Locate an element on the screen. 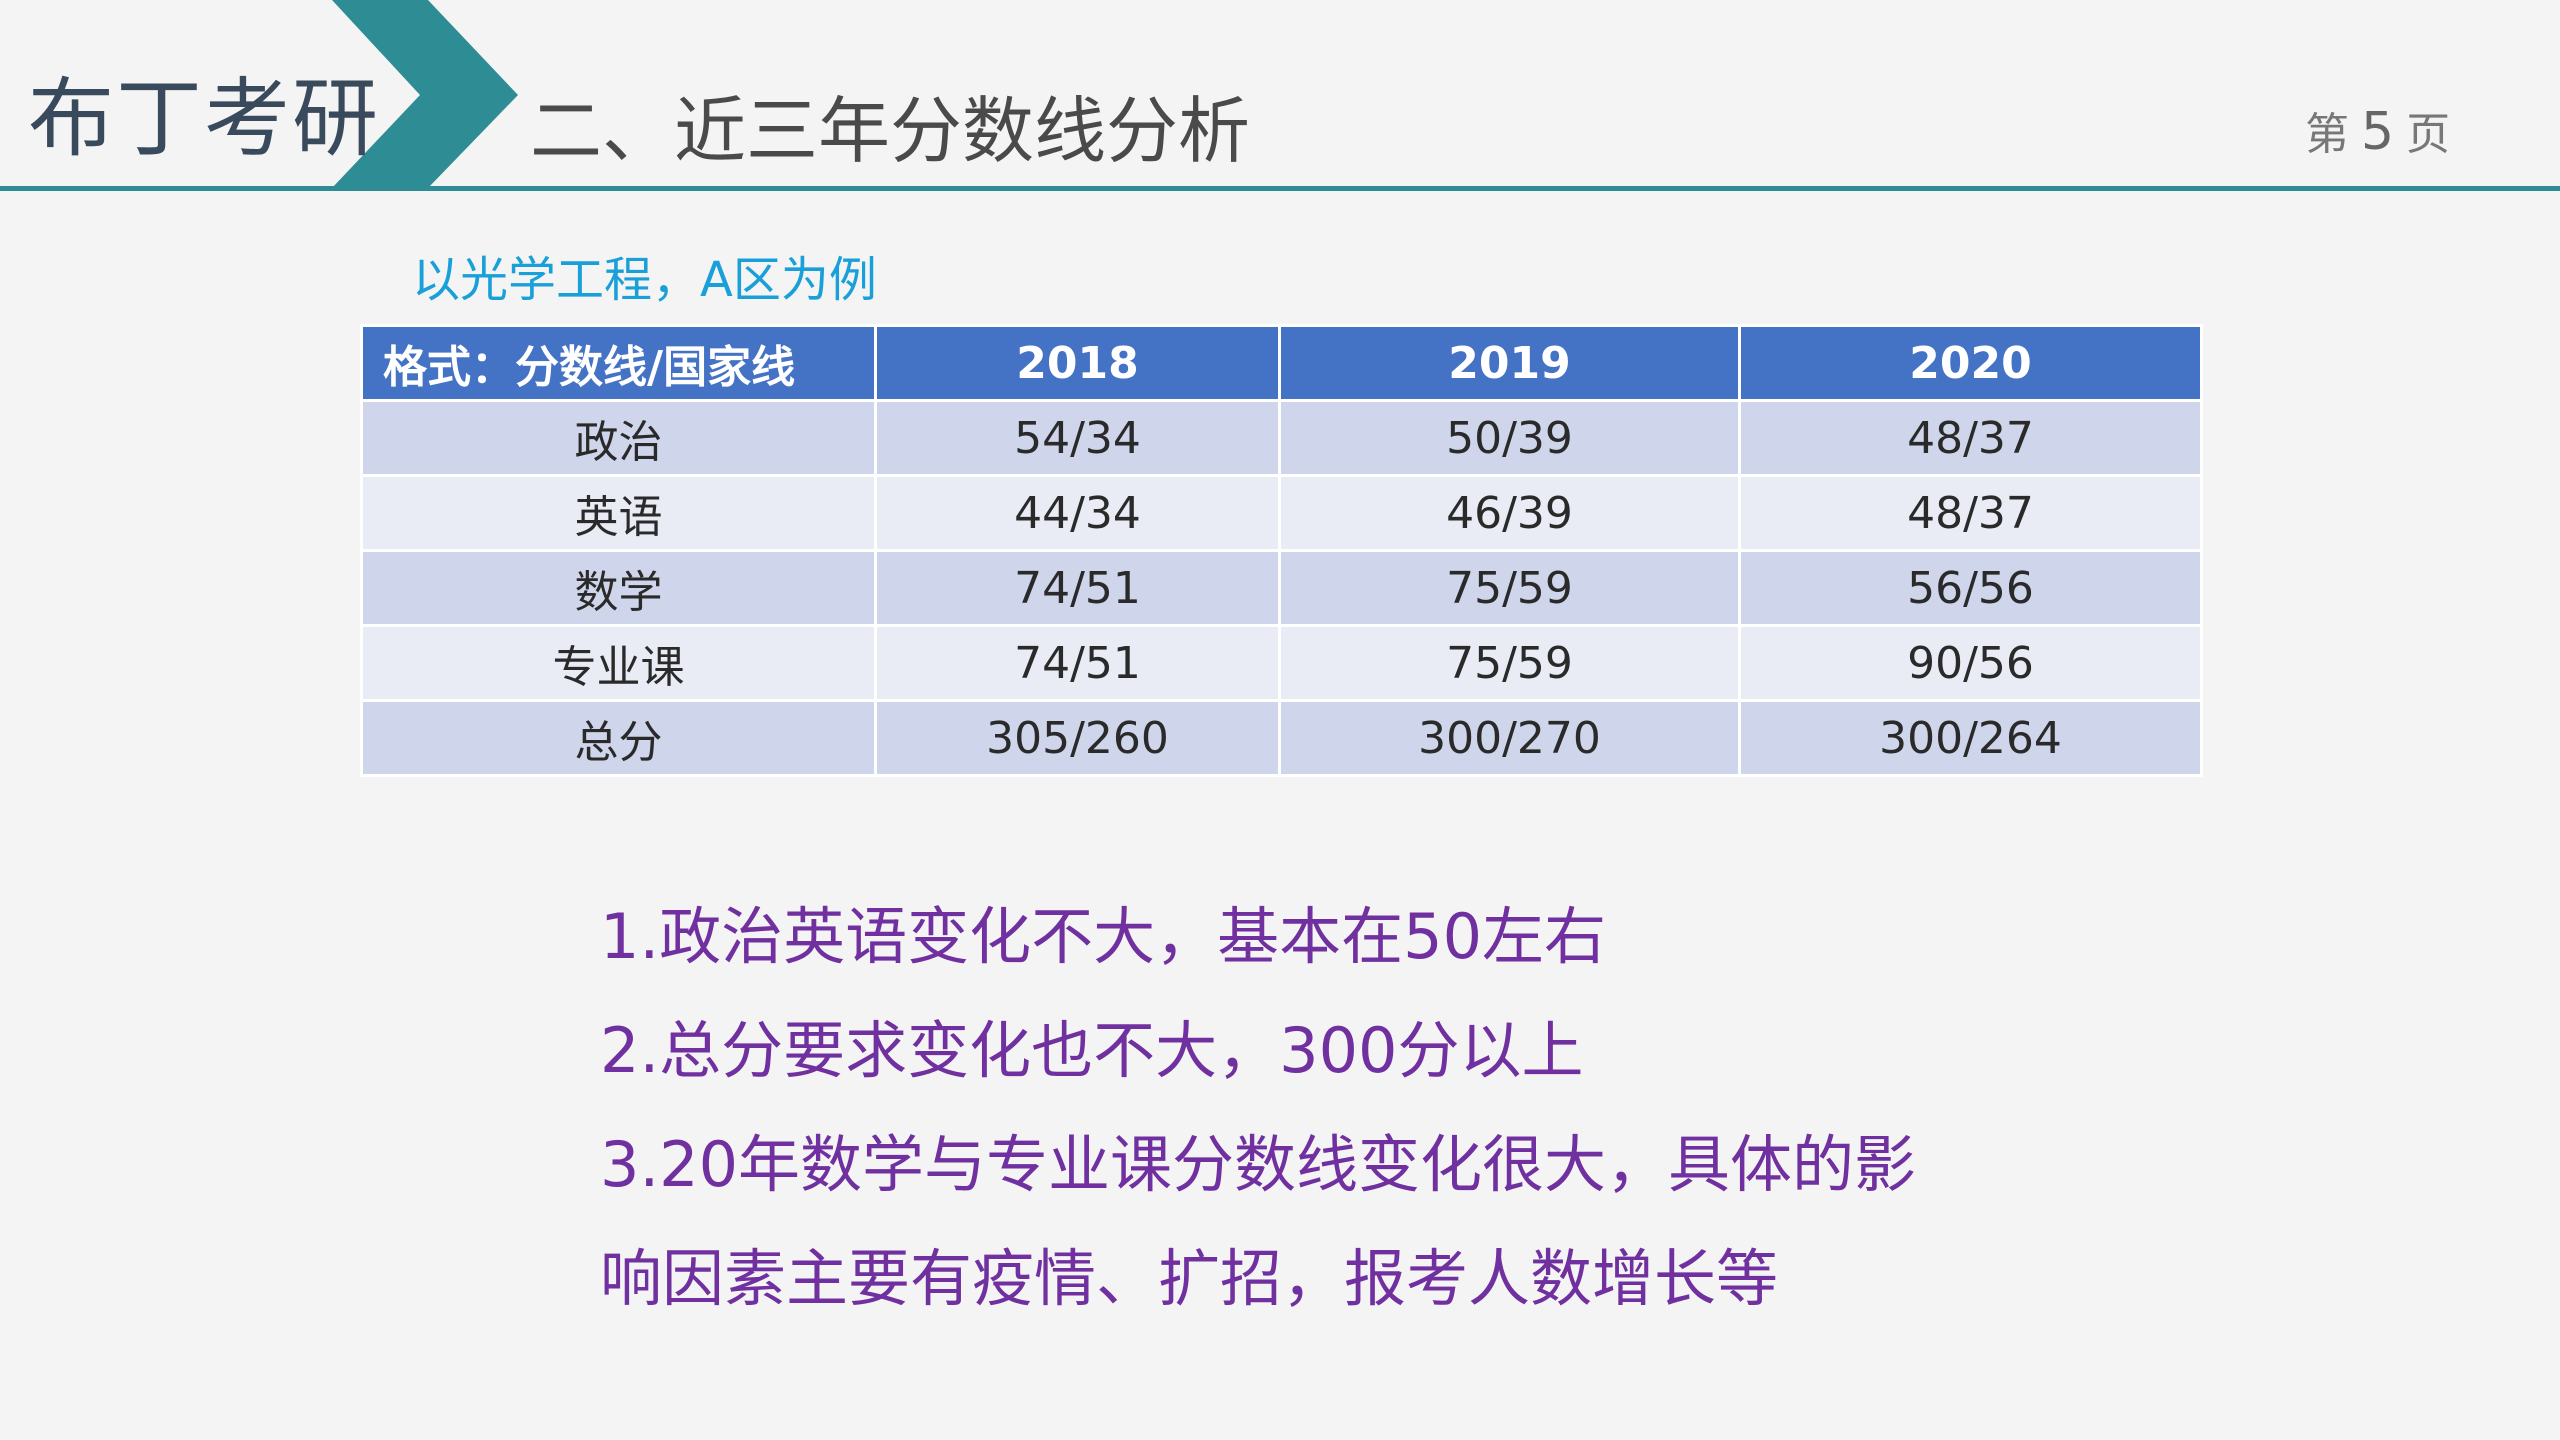 The height and width of the screenshot is (1440, 2560). table-cell: 政治 is located at coordinates (618, 438).